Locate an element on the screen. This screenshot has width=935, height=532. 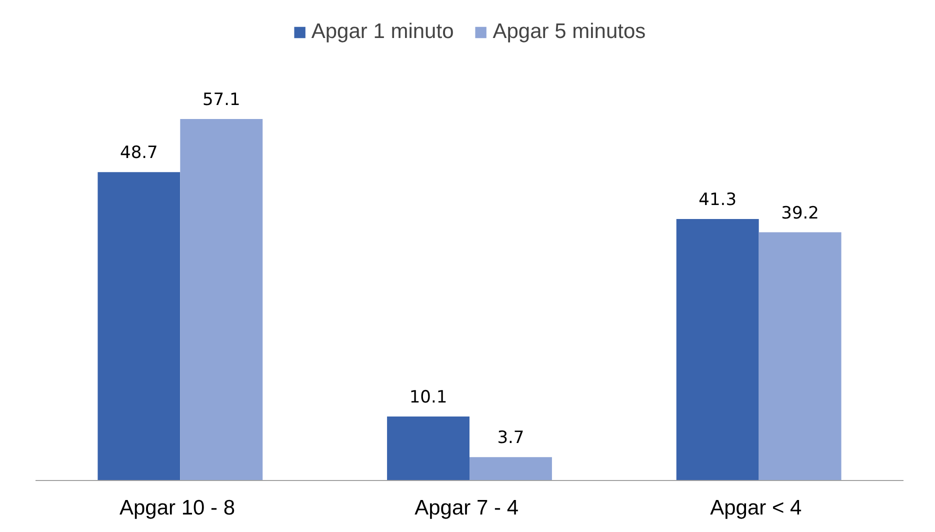
x-tick-label: Apgar 7 - 4 is located at coordinates (466, 508).